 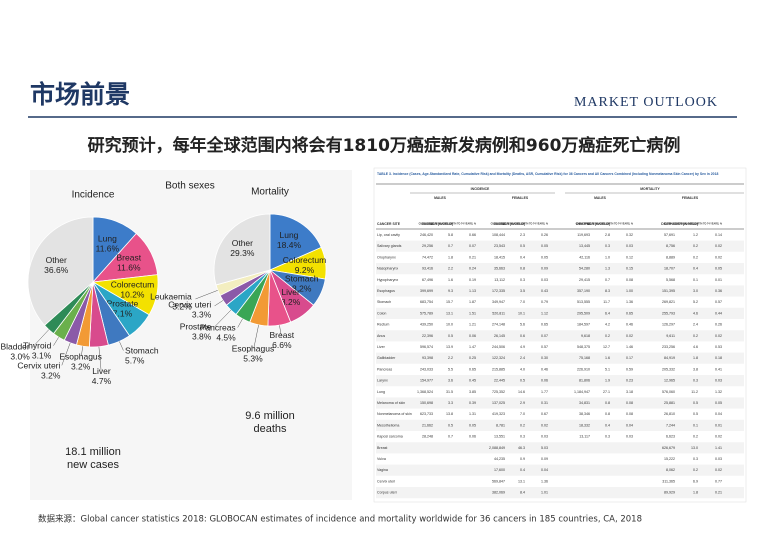 What do you see at coordinates (522, 459) in the screenshot?
I see `table-cell: 0.9` at bounding box center [522, 459].